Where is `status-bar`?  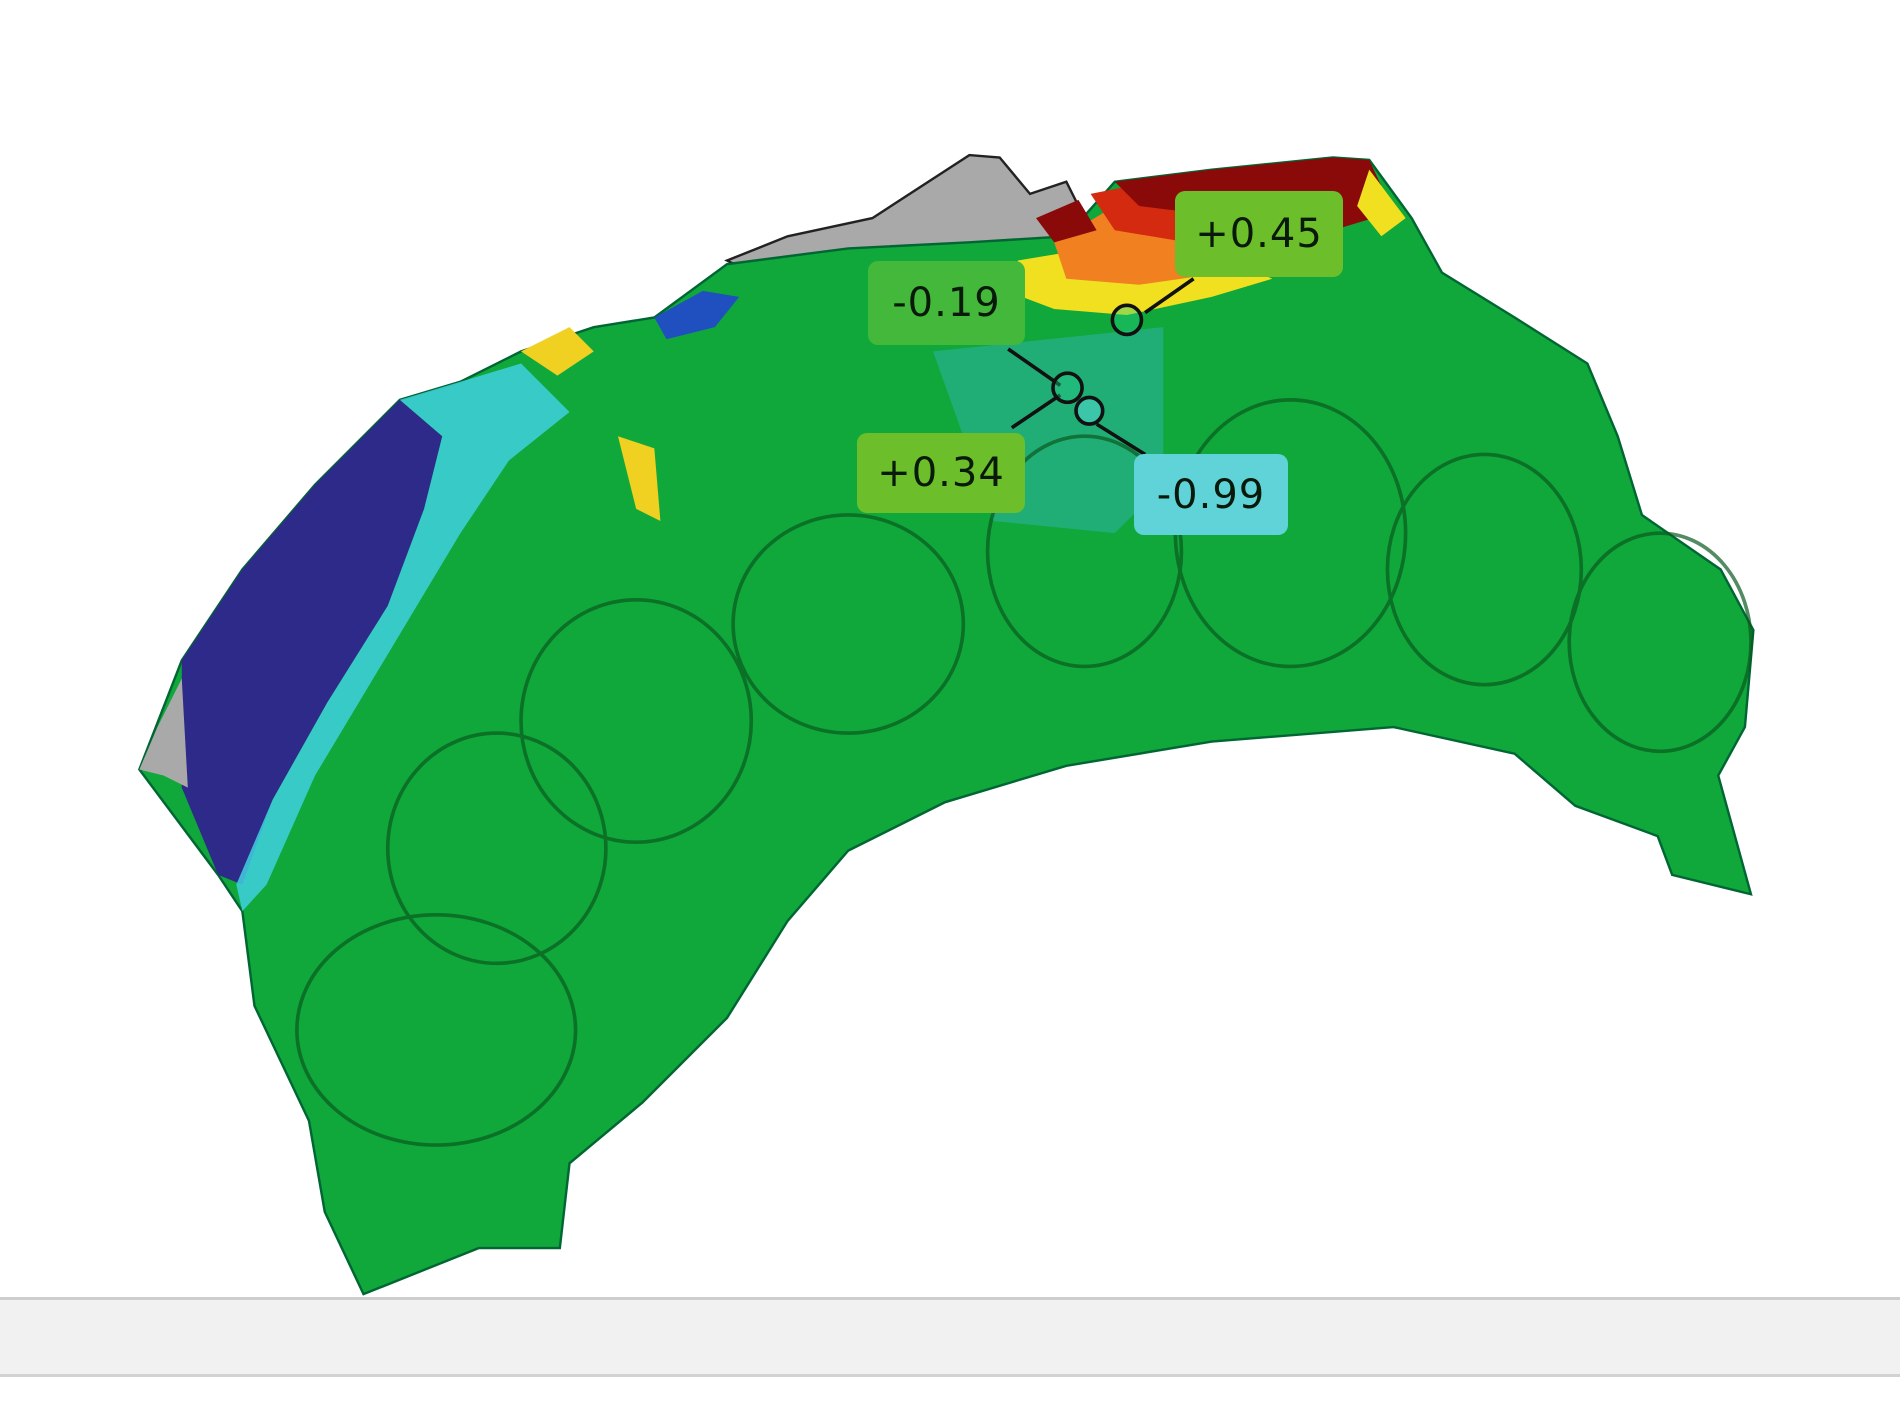
status-bar is located at coordinates (950, 1337).